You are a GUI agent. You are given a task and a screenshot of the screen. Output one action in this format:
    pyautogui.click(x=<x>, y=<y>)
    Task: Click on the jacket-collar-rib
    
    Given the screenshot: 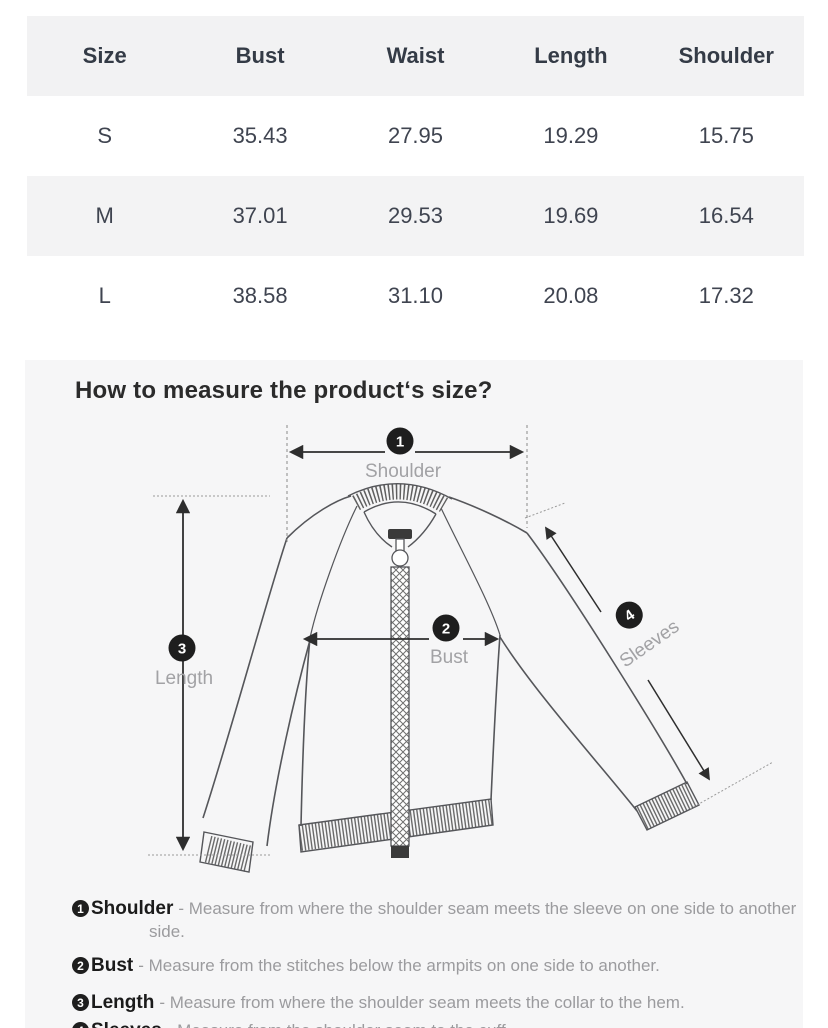 What is the action you would take?
    pyautogui.click(x=400, y=515)
    